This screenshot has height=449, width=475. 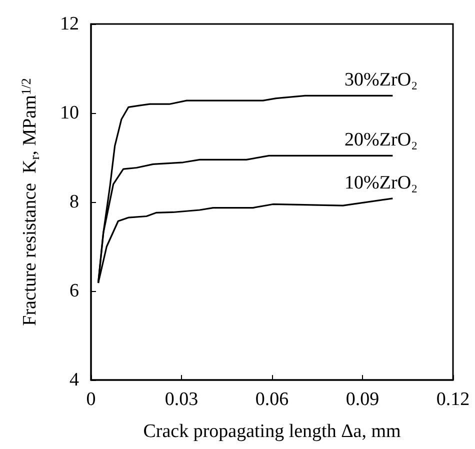 What do you see at coordinates (272, 431) in the screenshot?
I see `x-axis-title: Crack propagating length Δa, mm` at bounding box center [272, 431].